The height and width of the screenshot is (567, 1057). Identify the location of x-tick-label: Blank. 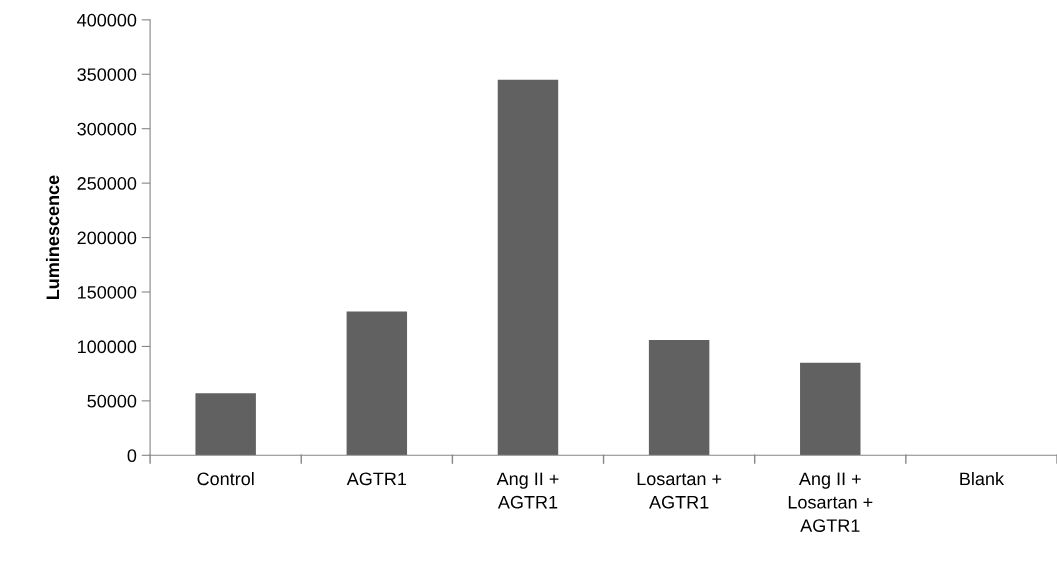
(982, 478).